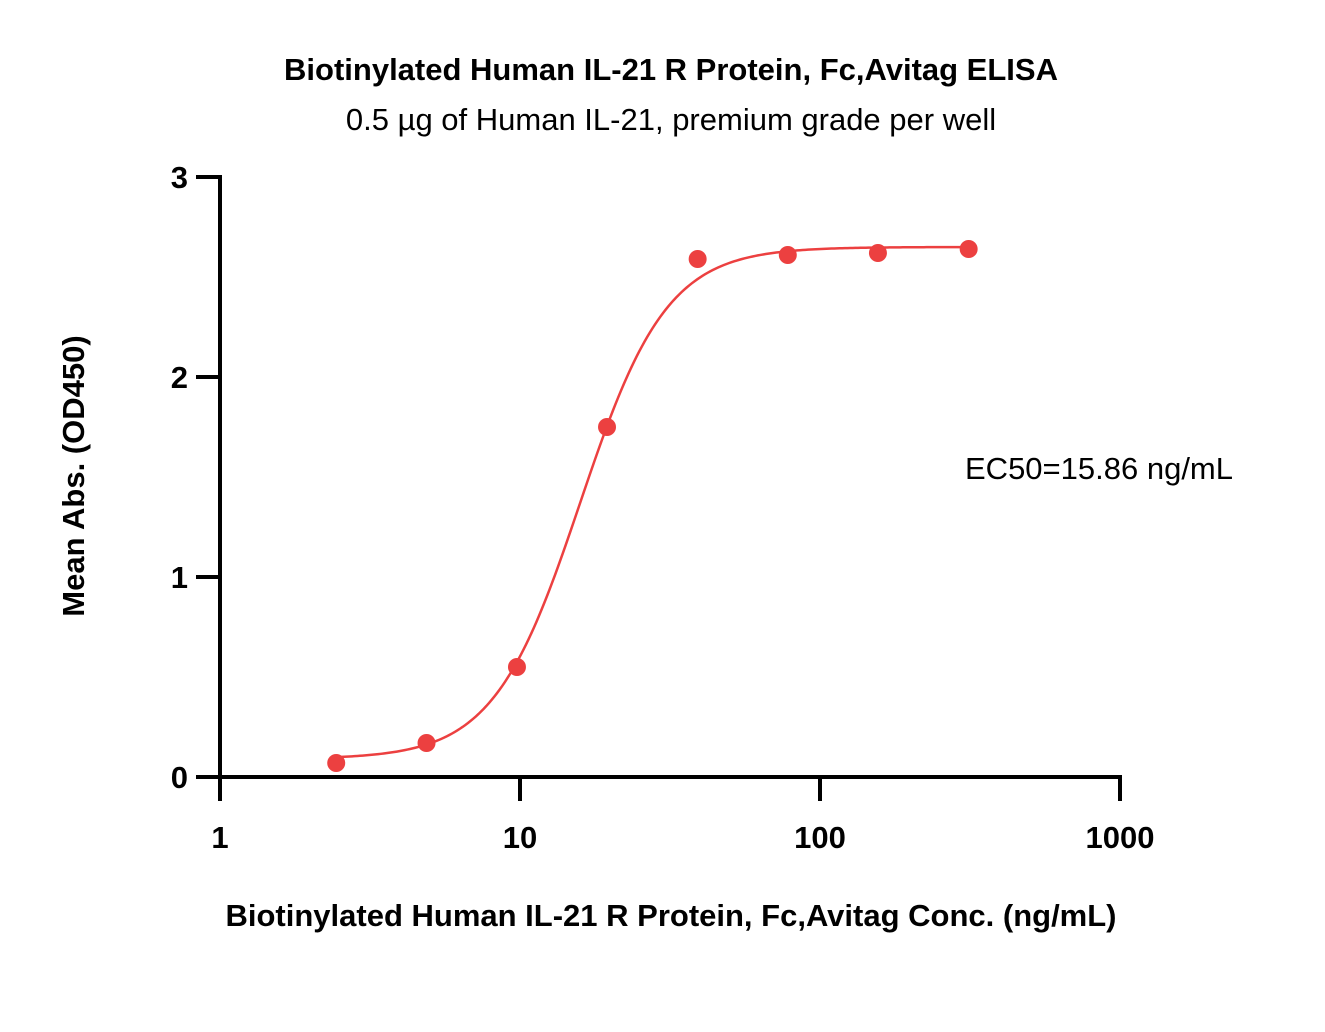 This screenshot has width=1325, height=1032. I want to click on x-ticks: 1 10 100 1000, so click(682, 816).